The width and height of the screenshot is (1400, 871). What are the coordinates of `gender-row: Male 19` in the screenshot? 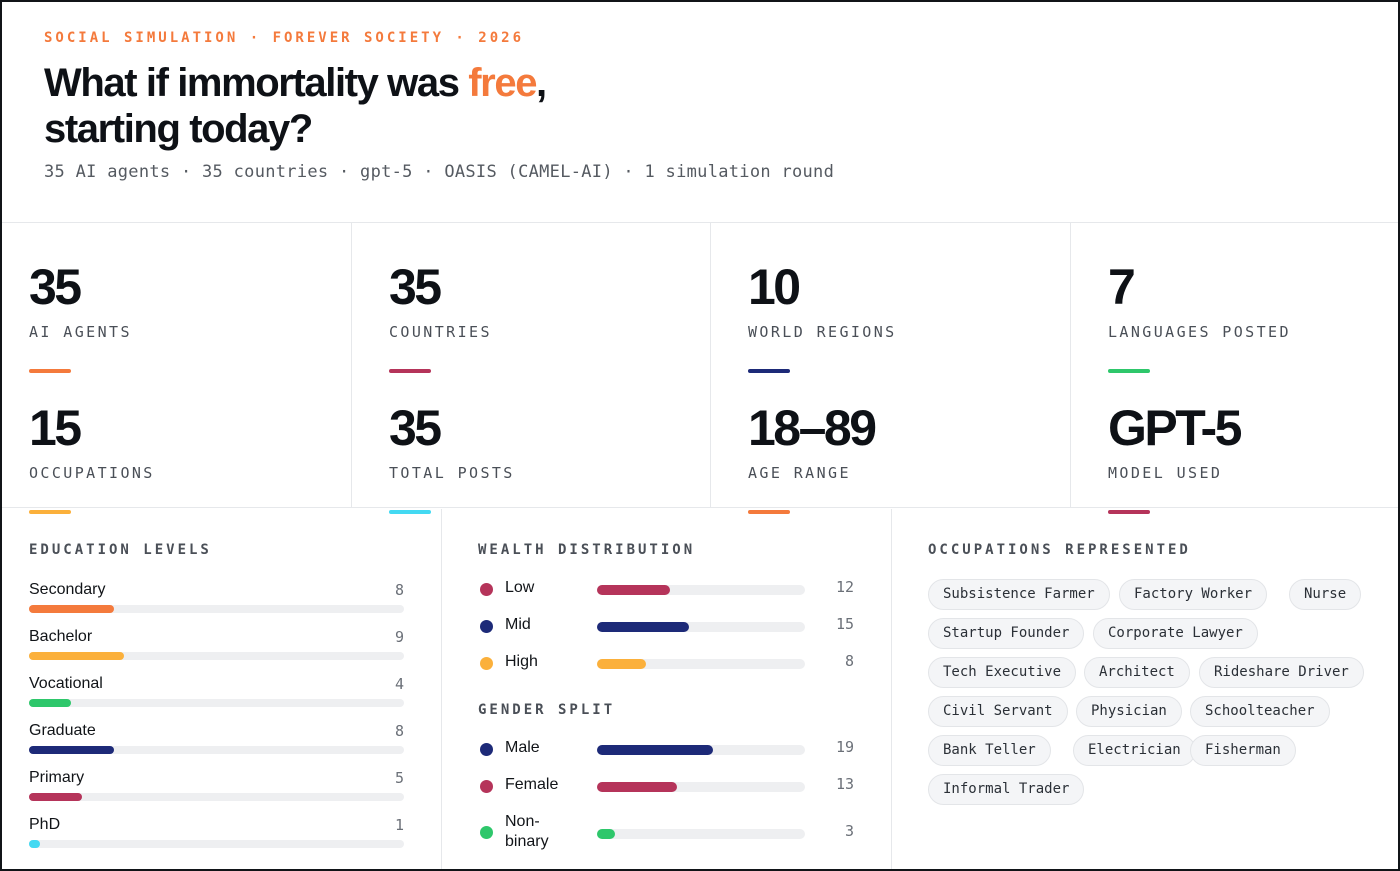 It's located at (668, 750).